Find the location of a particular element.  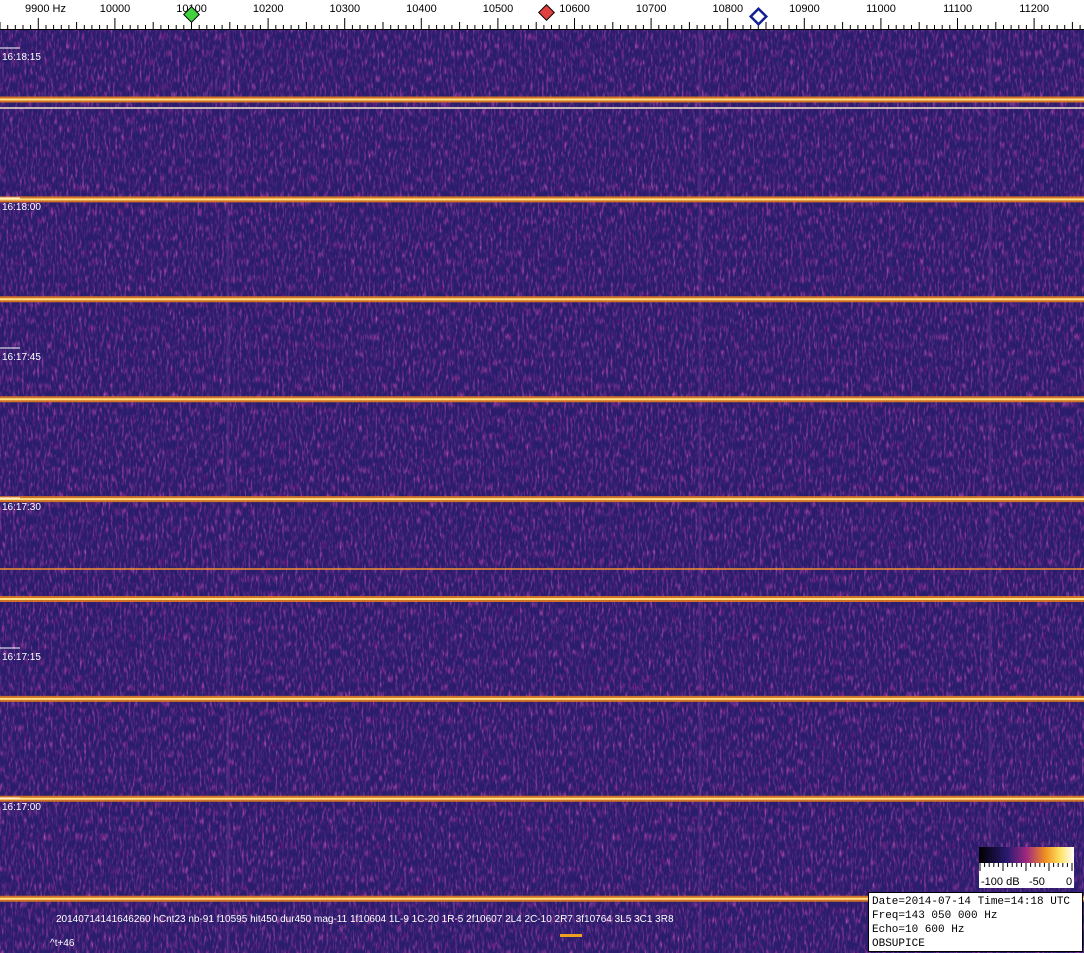

colorbar-label: 0 is located at coordinates (1069, 882).